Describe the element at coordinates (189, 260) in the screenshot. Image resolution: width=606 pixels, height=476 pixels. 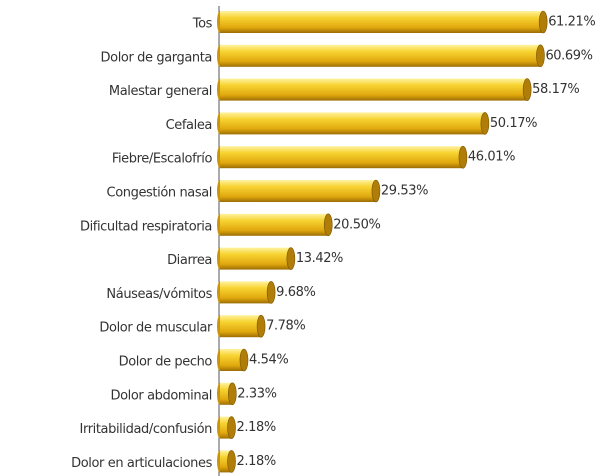
I see `category-label: Diarrea` at that location.